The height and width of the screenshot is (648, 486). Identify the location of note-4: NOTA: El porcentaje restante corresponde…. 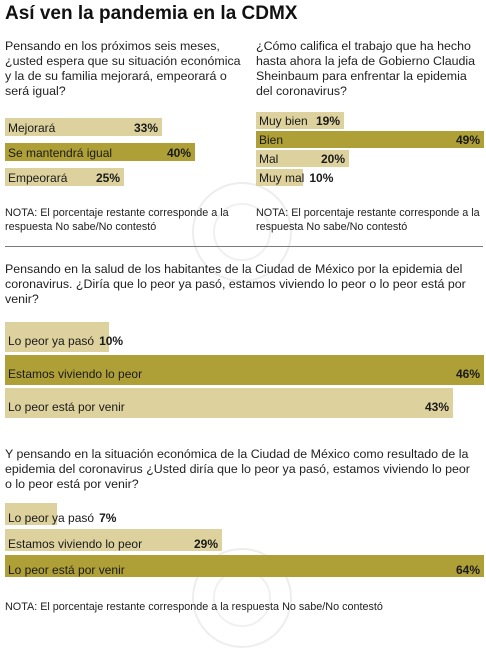
(194, 607).